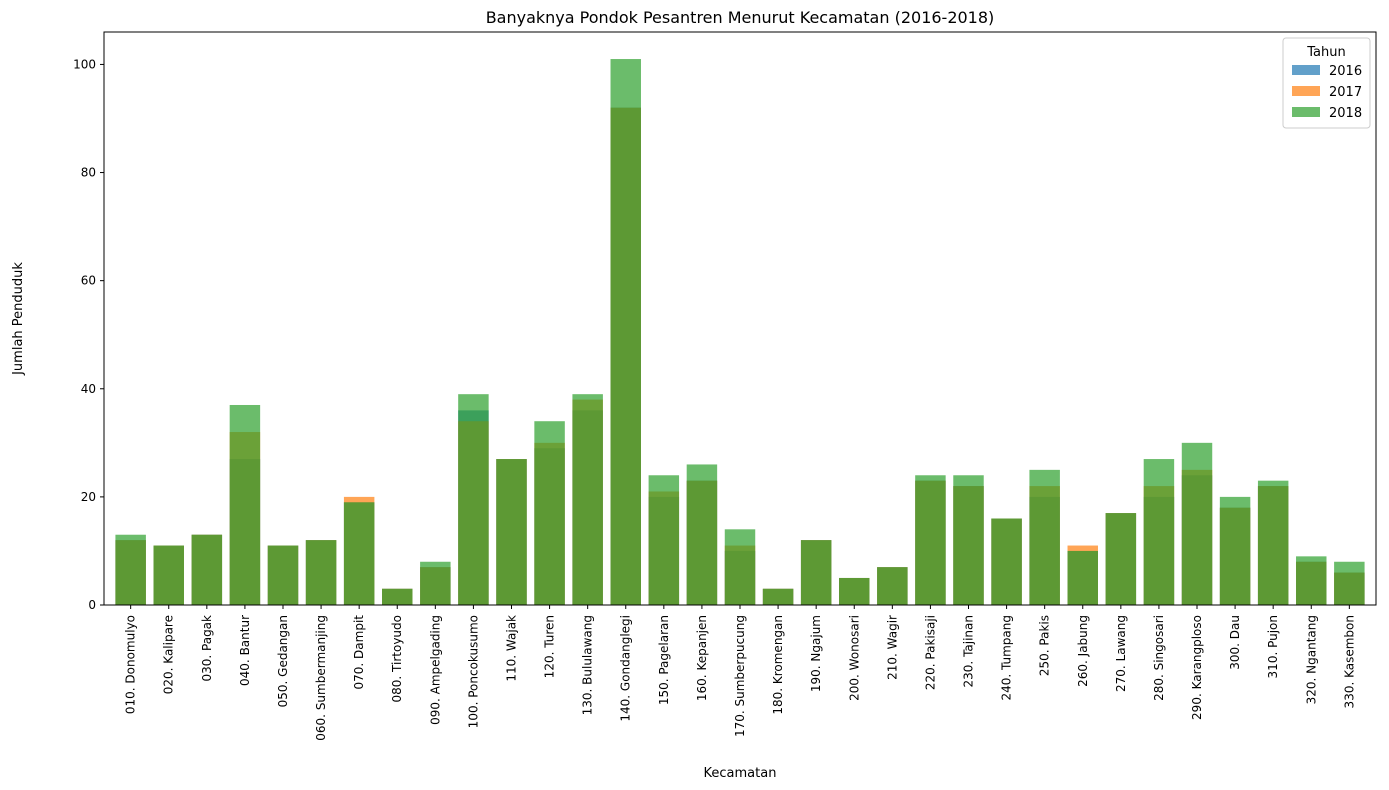 The width and height of the screenshot is (1389, 790). What do you see at coordinates (1007, 658) in the screenshot?
I see `x-tick-label: 240. Tumpang` at bounding box center [1007, 658].